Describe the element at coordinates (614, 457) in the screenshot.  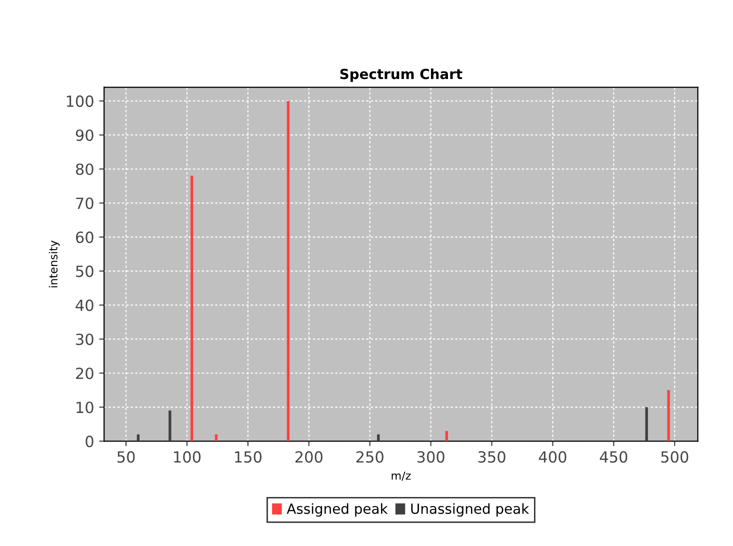
I see `x-tick-label: 450` at that location.